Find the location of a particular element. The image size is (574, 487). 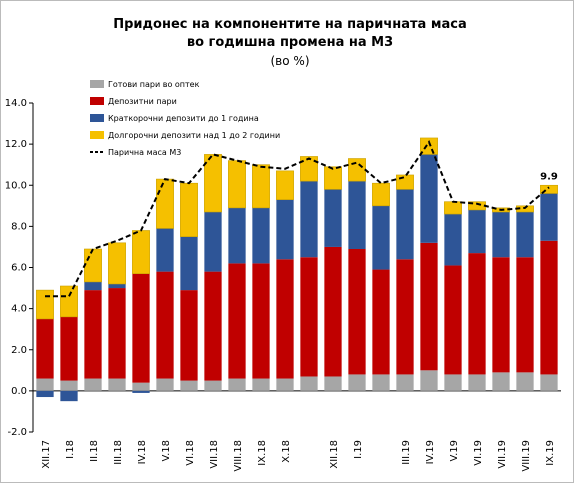

y-tick-label: 12.0 is located at coordinates (16, 144).